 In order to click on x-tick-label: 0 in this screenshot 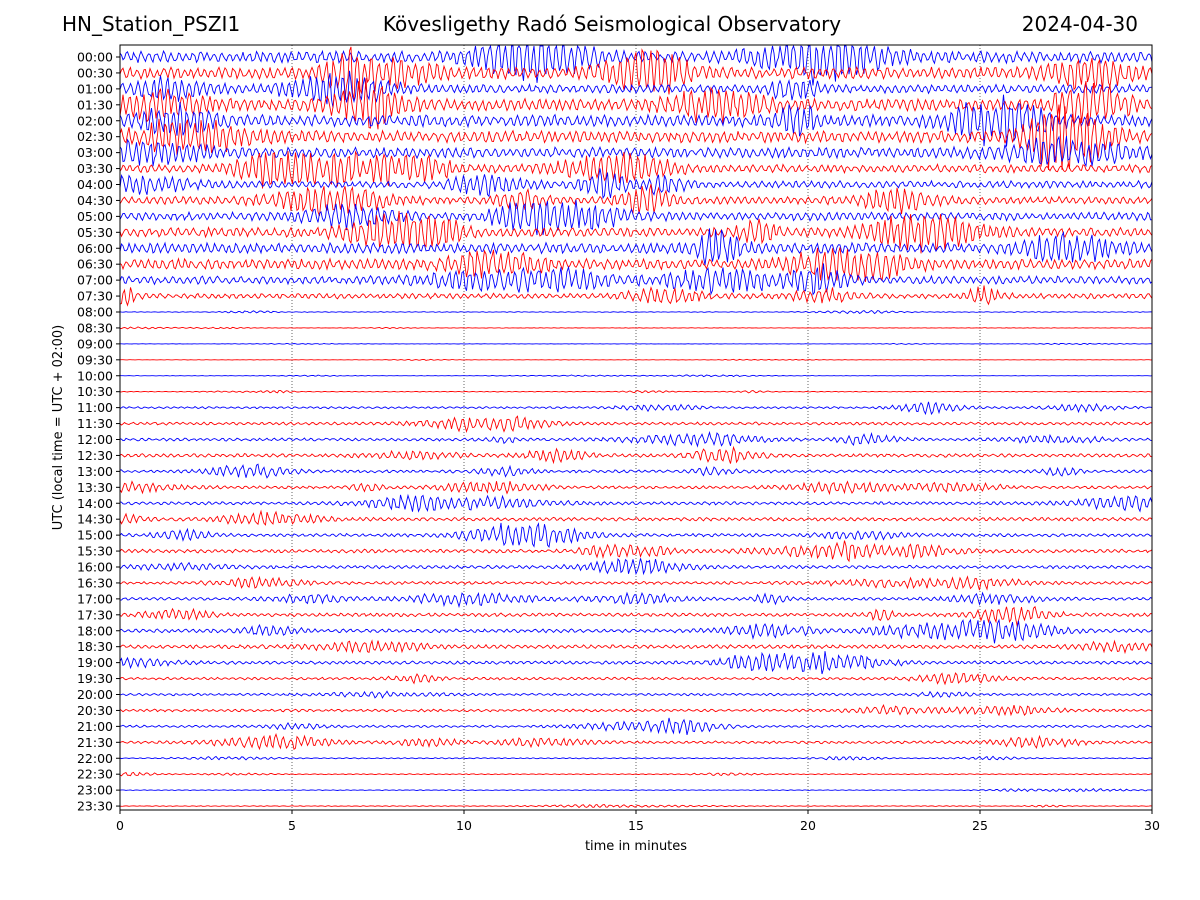, I will do `click(120, 825)`.